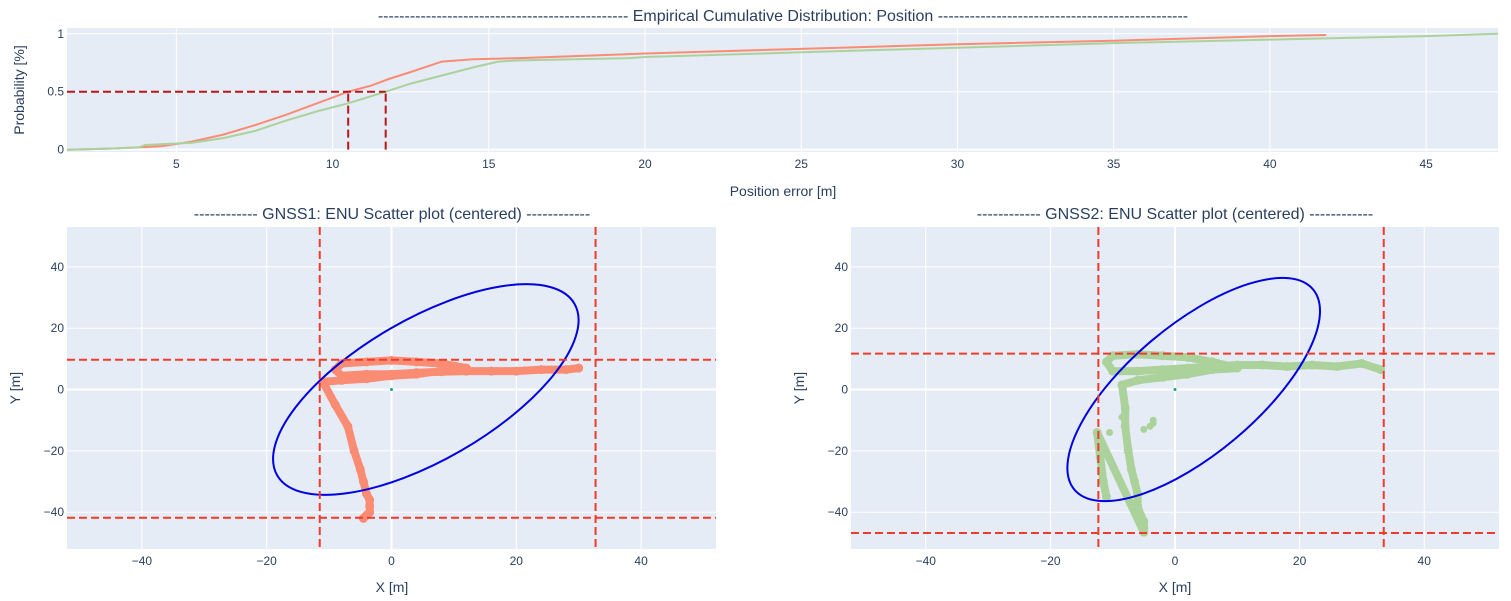  I want to click on gnss2-x-label: X [m], so click(1175, 587).